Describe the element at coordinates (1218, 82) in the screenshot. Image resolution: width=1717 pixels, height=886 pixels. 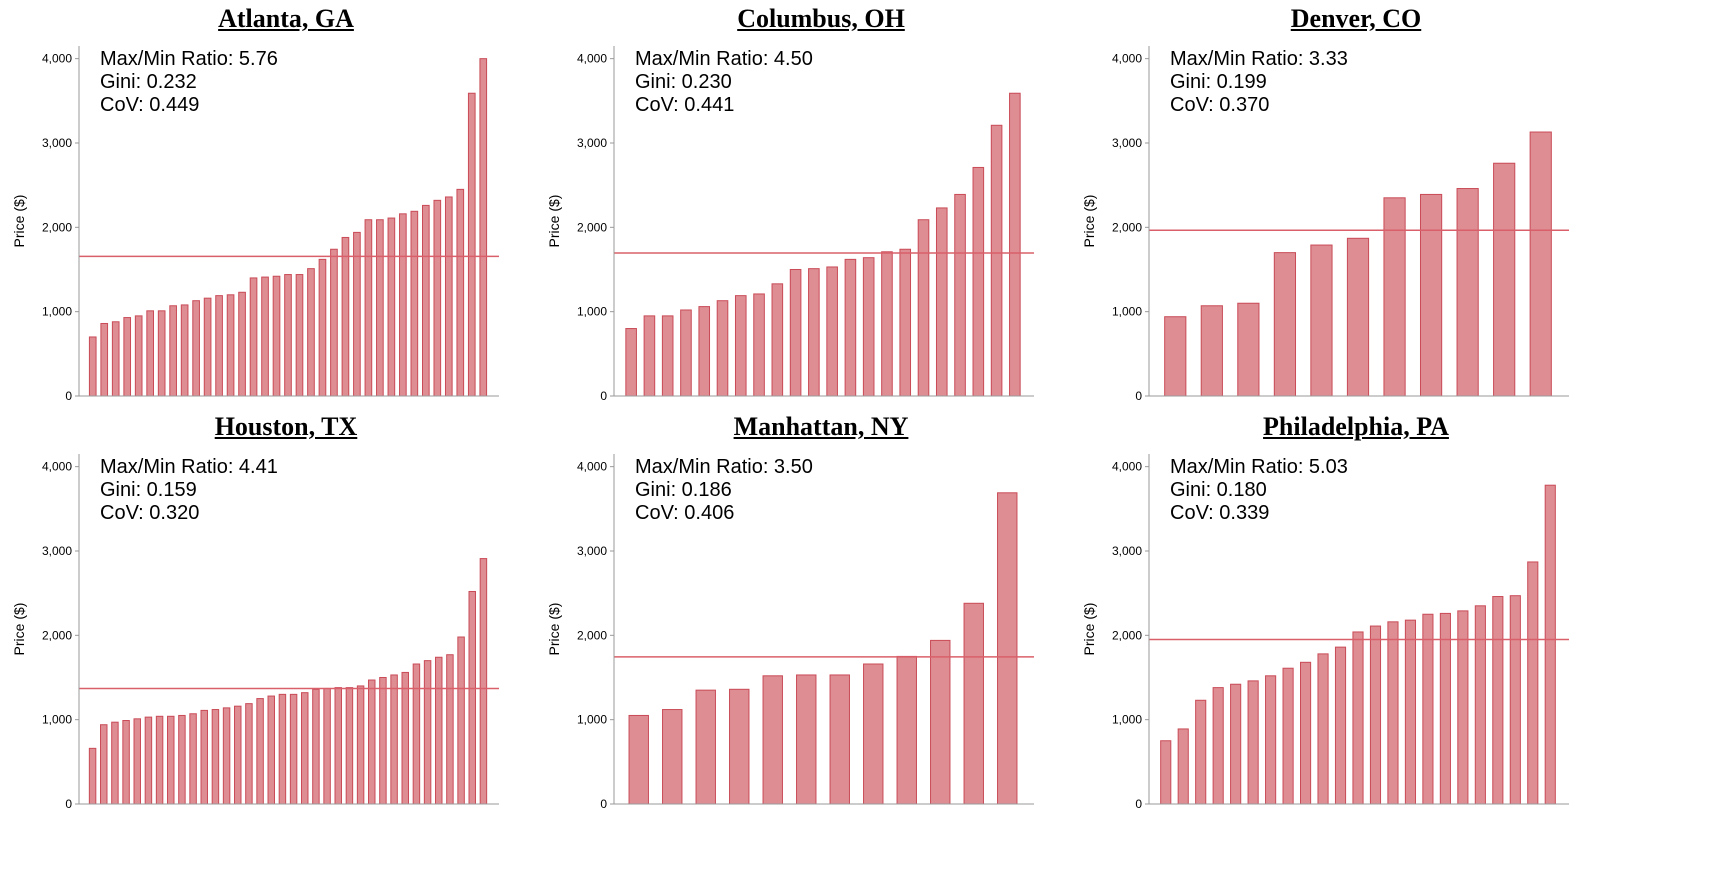
I see `stats-line: Gini: 0.199` at that location.